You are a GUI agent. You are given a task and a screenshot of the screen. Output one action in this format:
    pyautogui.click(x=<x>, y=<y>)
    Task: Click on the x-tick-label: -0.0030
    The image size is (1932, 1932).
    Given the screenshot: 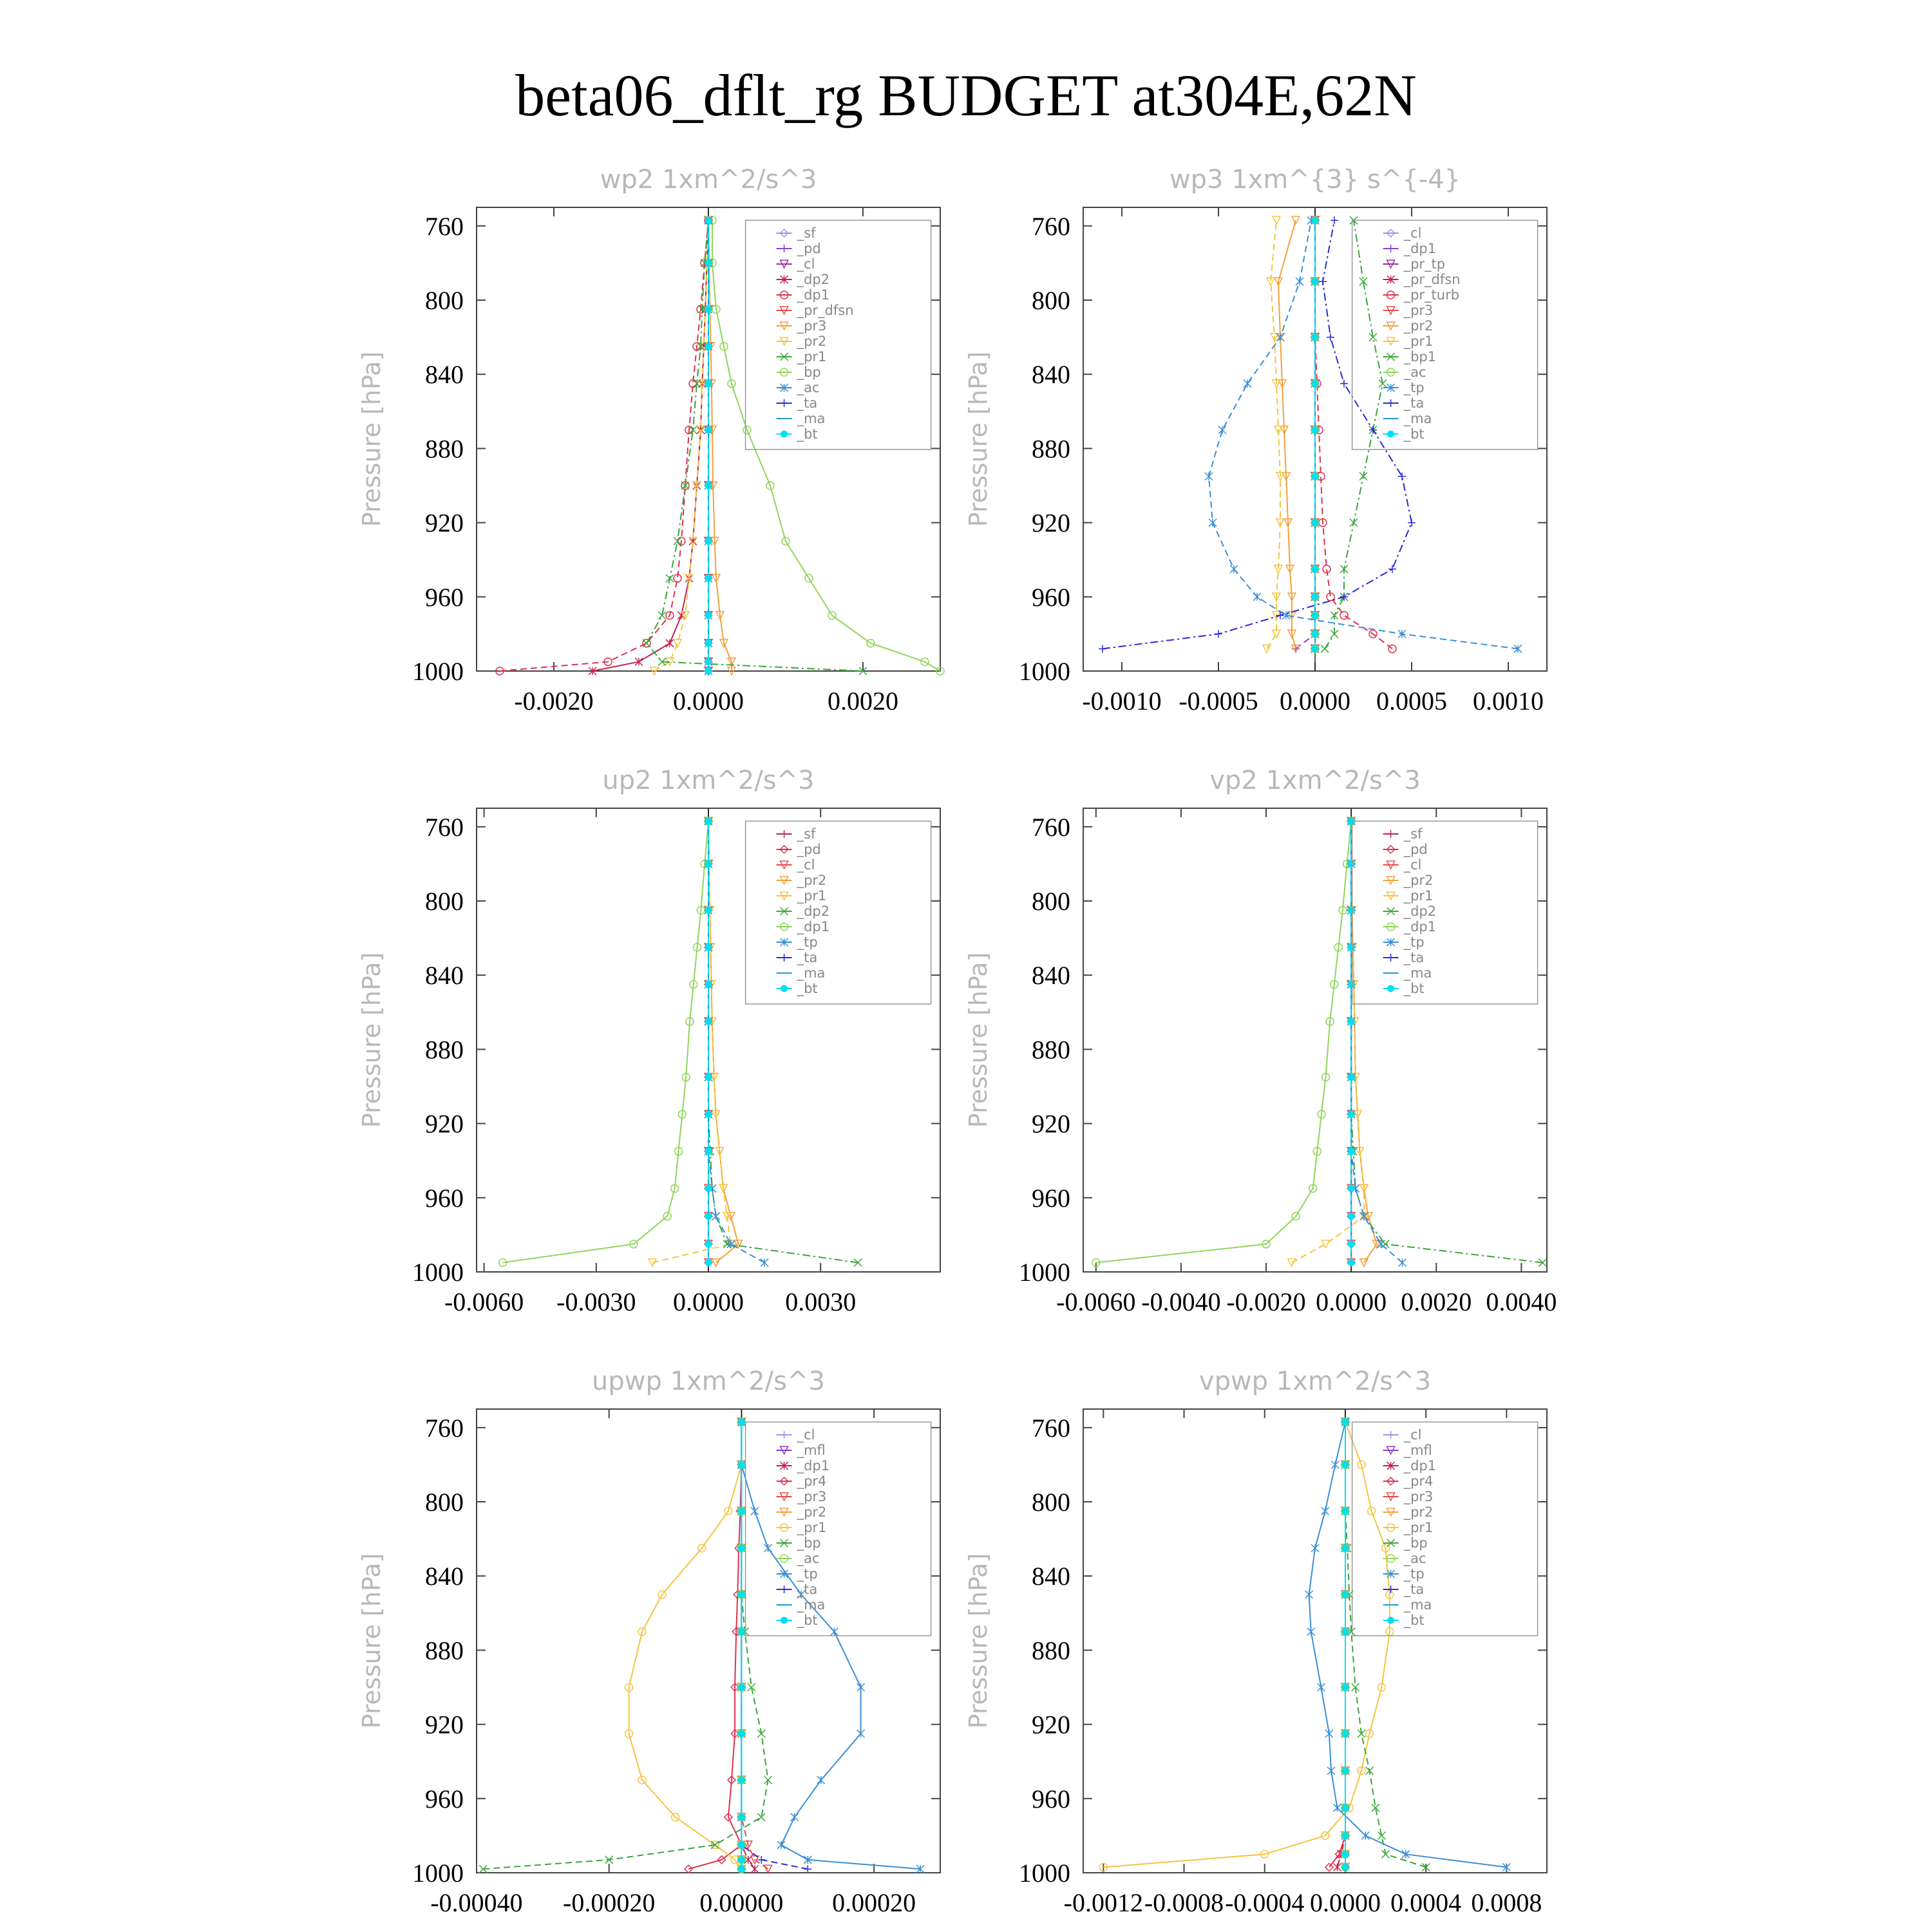 What is the action you would take?
    pyautogui.click(x=596, y=1301)
    